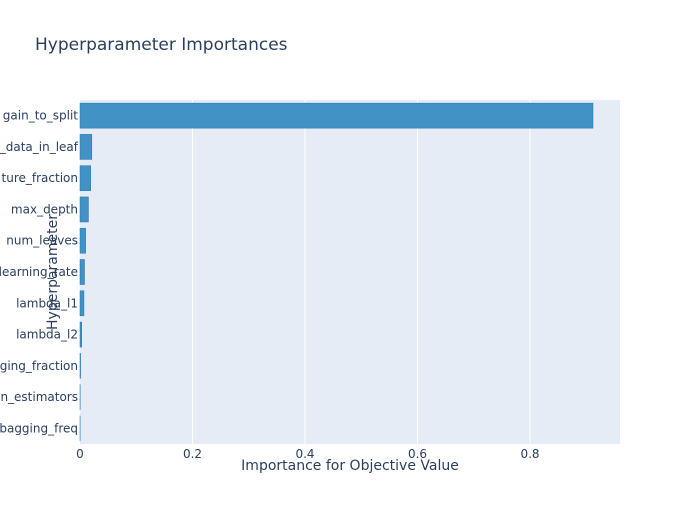 Image resolution: width=700 pixels, height=525 pixels. Describe the element at coordinates (47, 303) in the screenshot. I see `y-tick-label: lambda_l1` at that location.